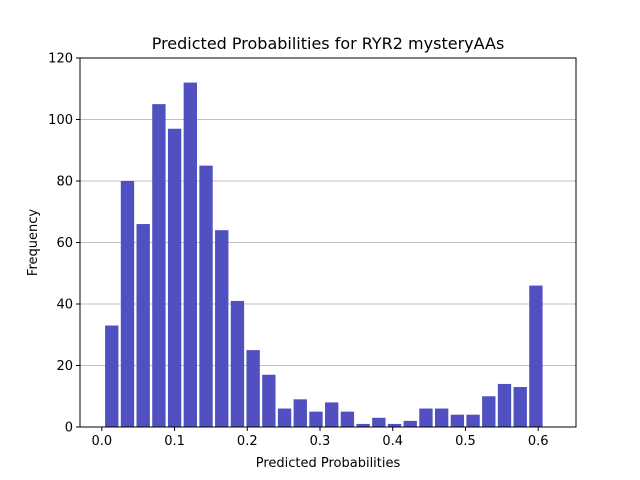  What do you see at coordinates (60, 120) in the screenshot?
I see `y-tick-label: 100` at bounding box center [60, 120].